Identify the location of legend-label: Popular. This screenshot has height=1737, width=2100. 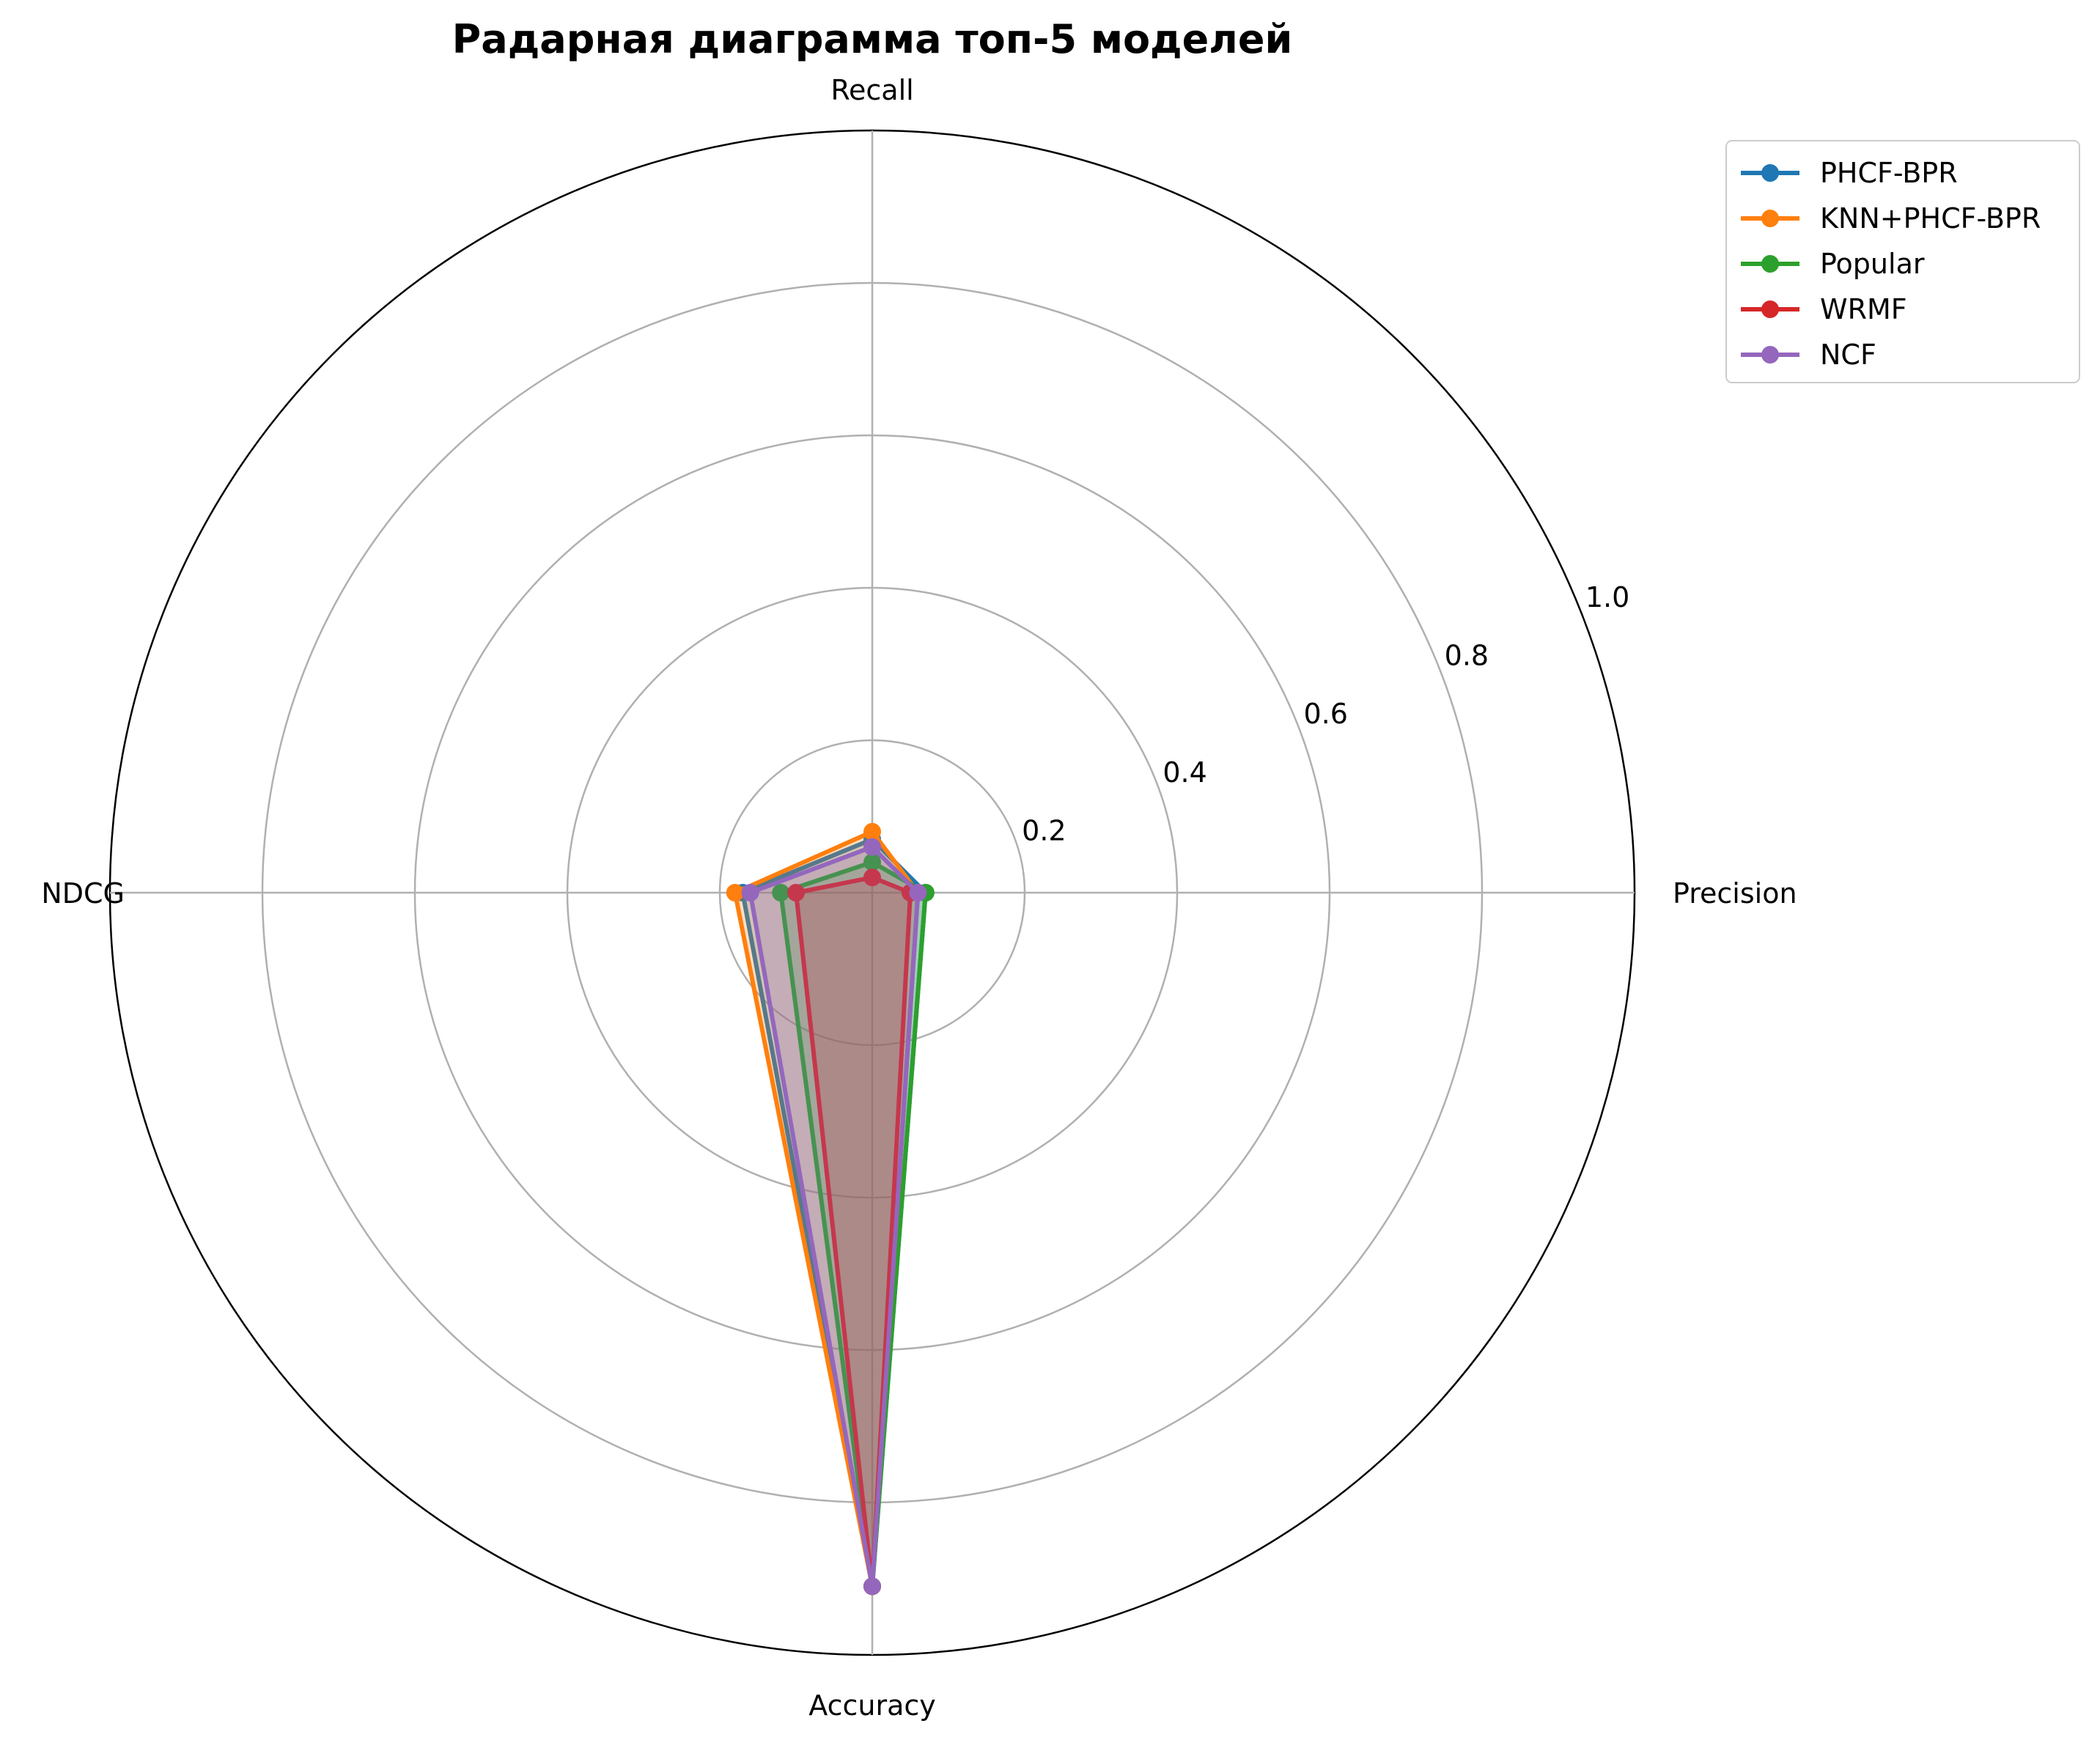
(1872, 264).